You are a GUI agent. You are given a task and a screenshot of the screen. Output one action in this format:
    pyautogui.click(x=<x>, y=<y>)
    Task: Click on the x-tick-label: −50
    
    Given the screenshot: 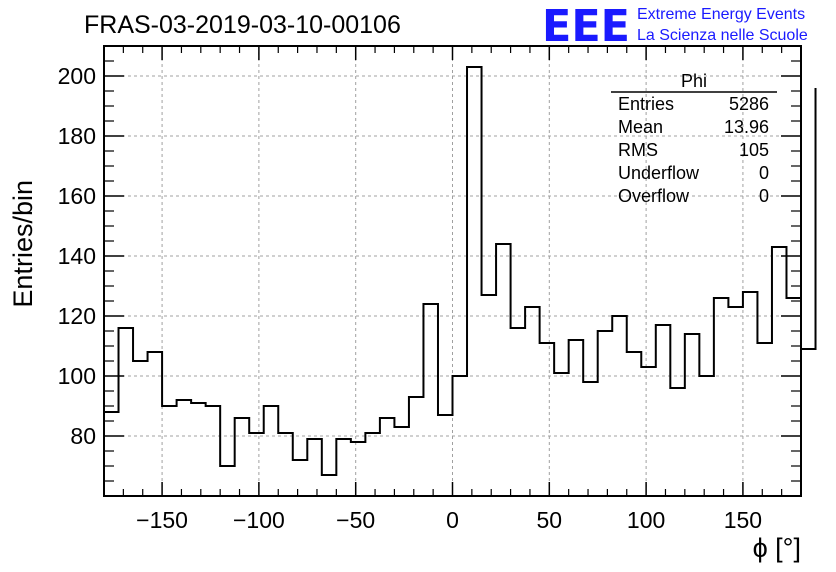 What is the action you would take?
    pyautogui.click(x=355, y=520)
    